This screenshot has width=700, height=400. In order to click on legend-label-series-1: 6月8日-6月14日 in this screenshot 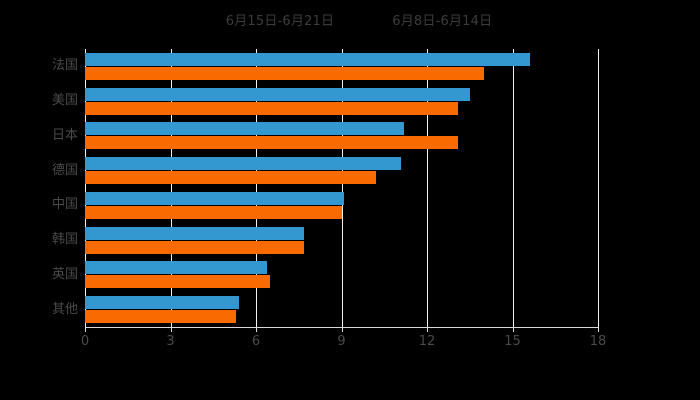, I will do `click(442, 21)`.